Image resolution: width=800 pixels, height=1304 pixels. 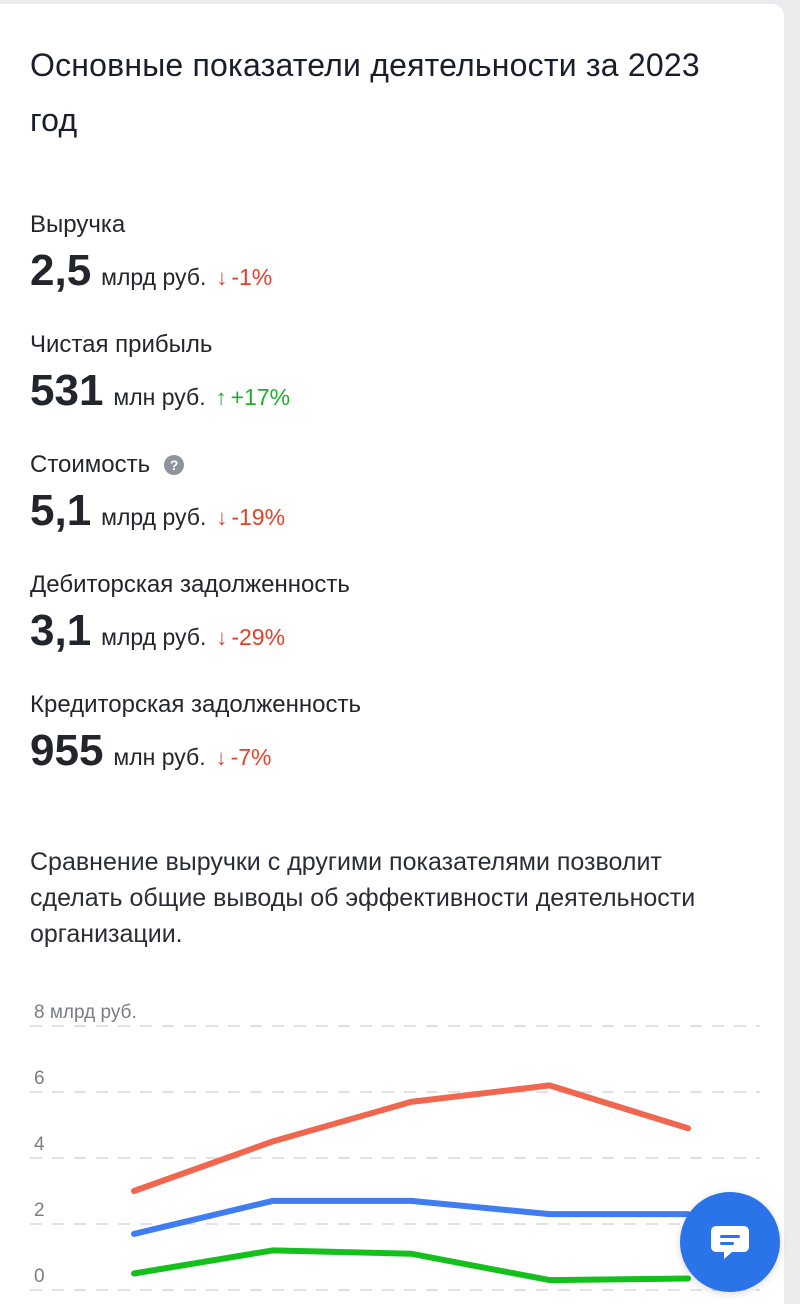 What do you see at coordinates (39, 1078) in the screenshot?
I see `y-tick-label: 6` at bounding box center [39, 1078].